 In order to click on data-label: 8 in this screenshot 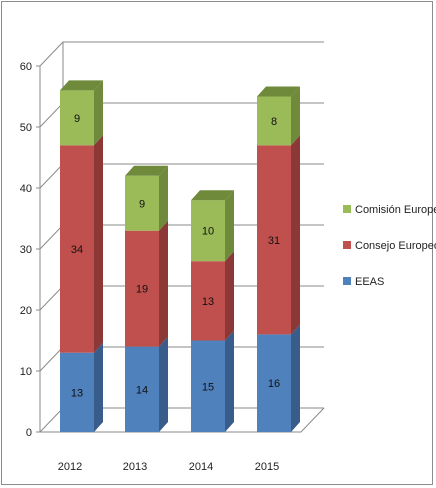, I will do `click(274, 122)`.